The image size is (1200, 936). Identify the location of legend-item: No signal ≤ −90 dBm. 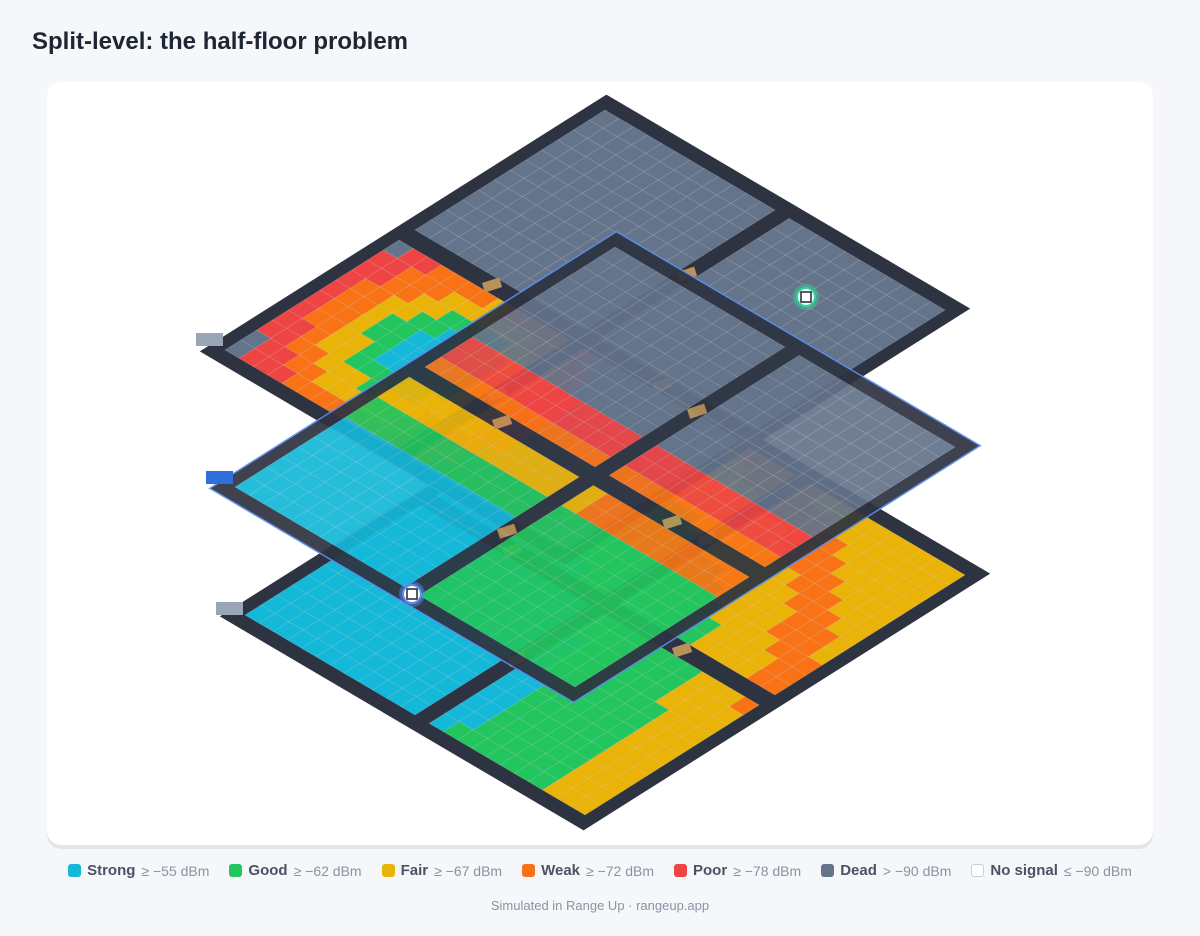
(1051, 870).